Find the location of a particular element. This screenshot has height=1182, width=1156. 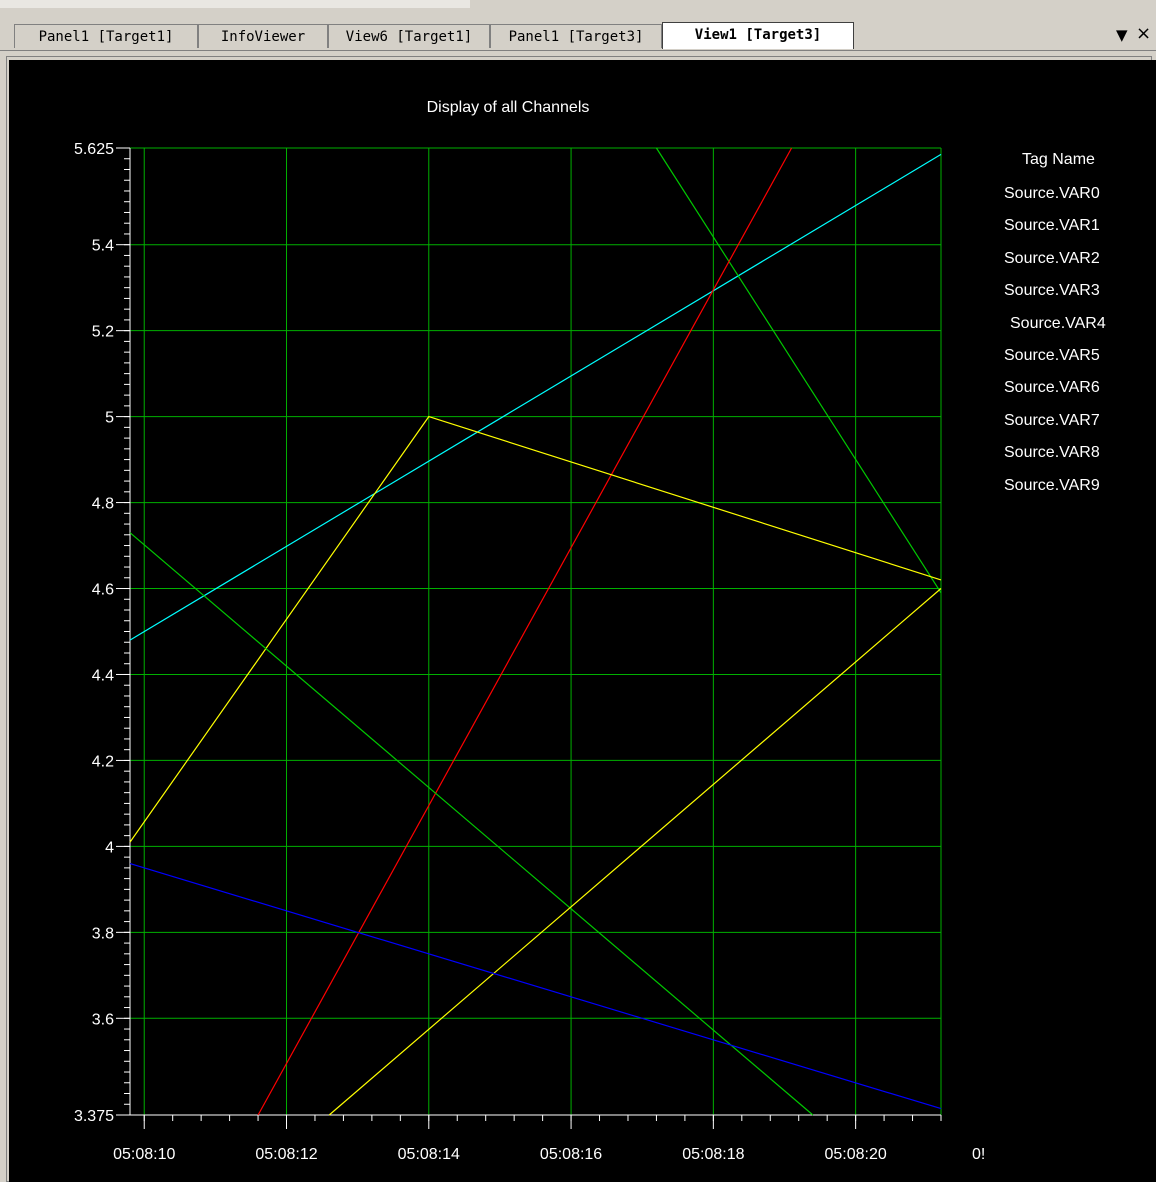

y-tick-label: 4.4 is located at coordinates (103, 675).